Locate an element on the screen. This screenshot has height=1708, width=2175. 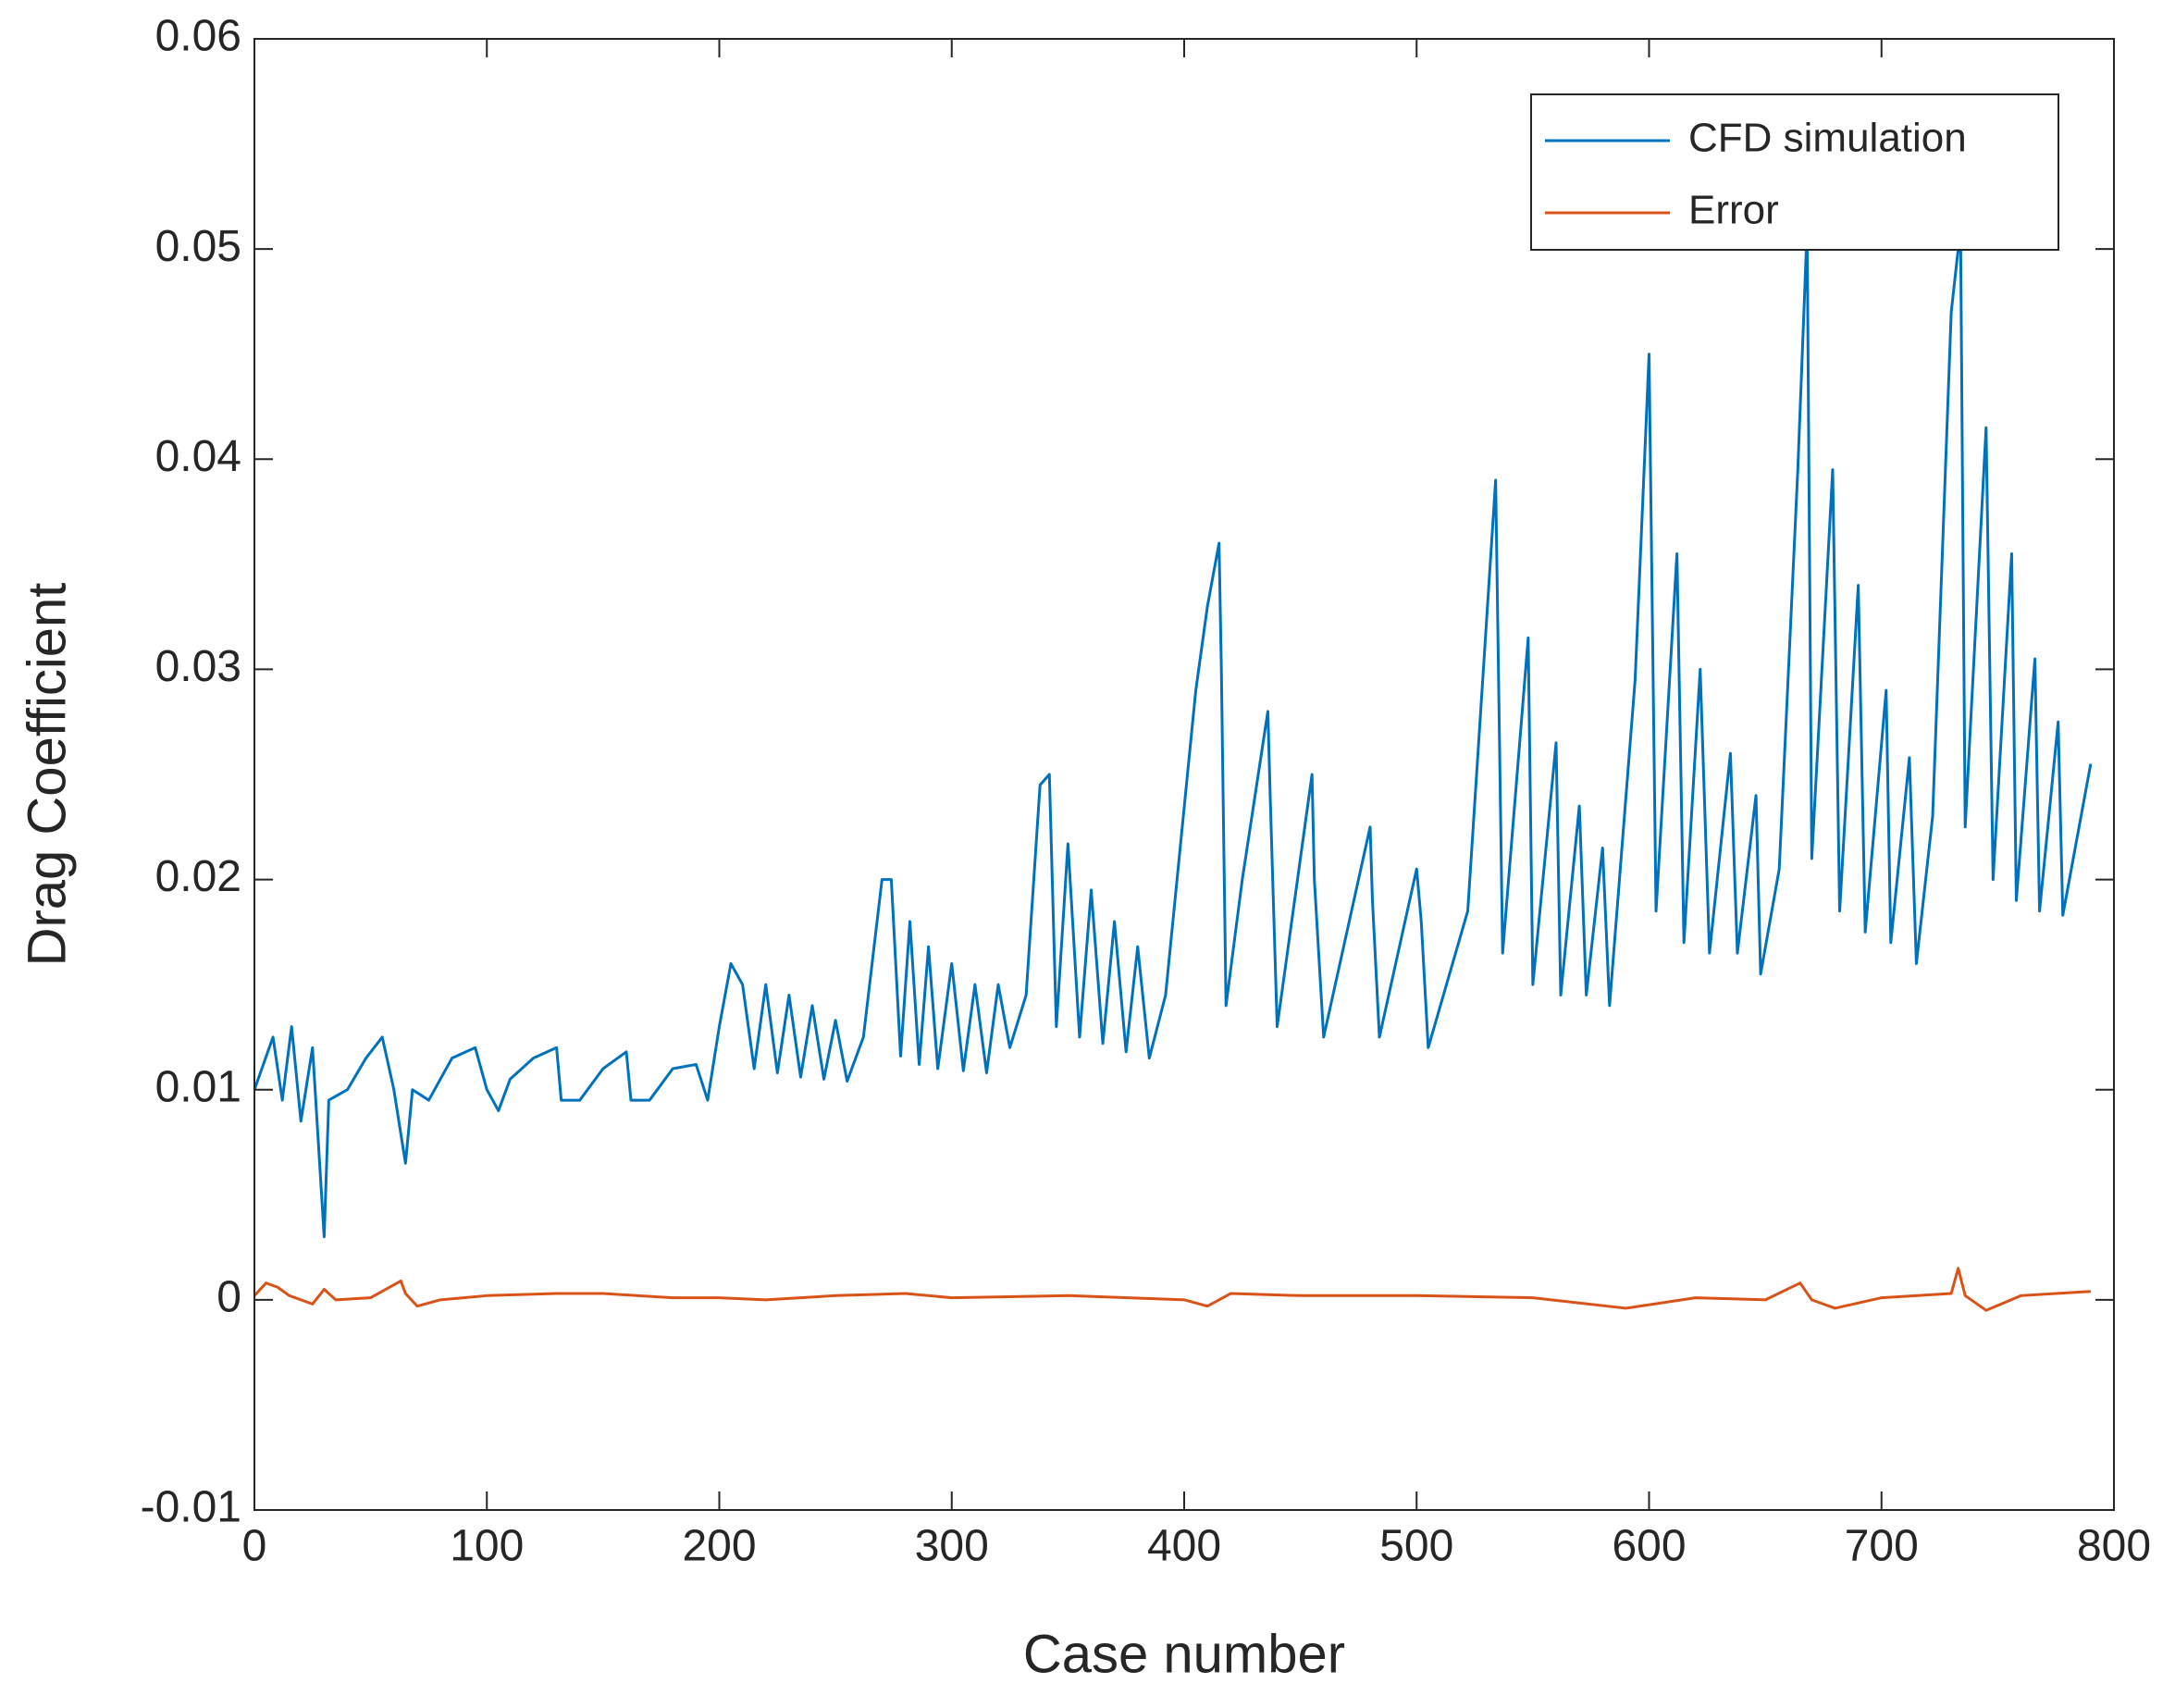
legend-label: CFD simulation is located at coordinates (1827, 138).